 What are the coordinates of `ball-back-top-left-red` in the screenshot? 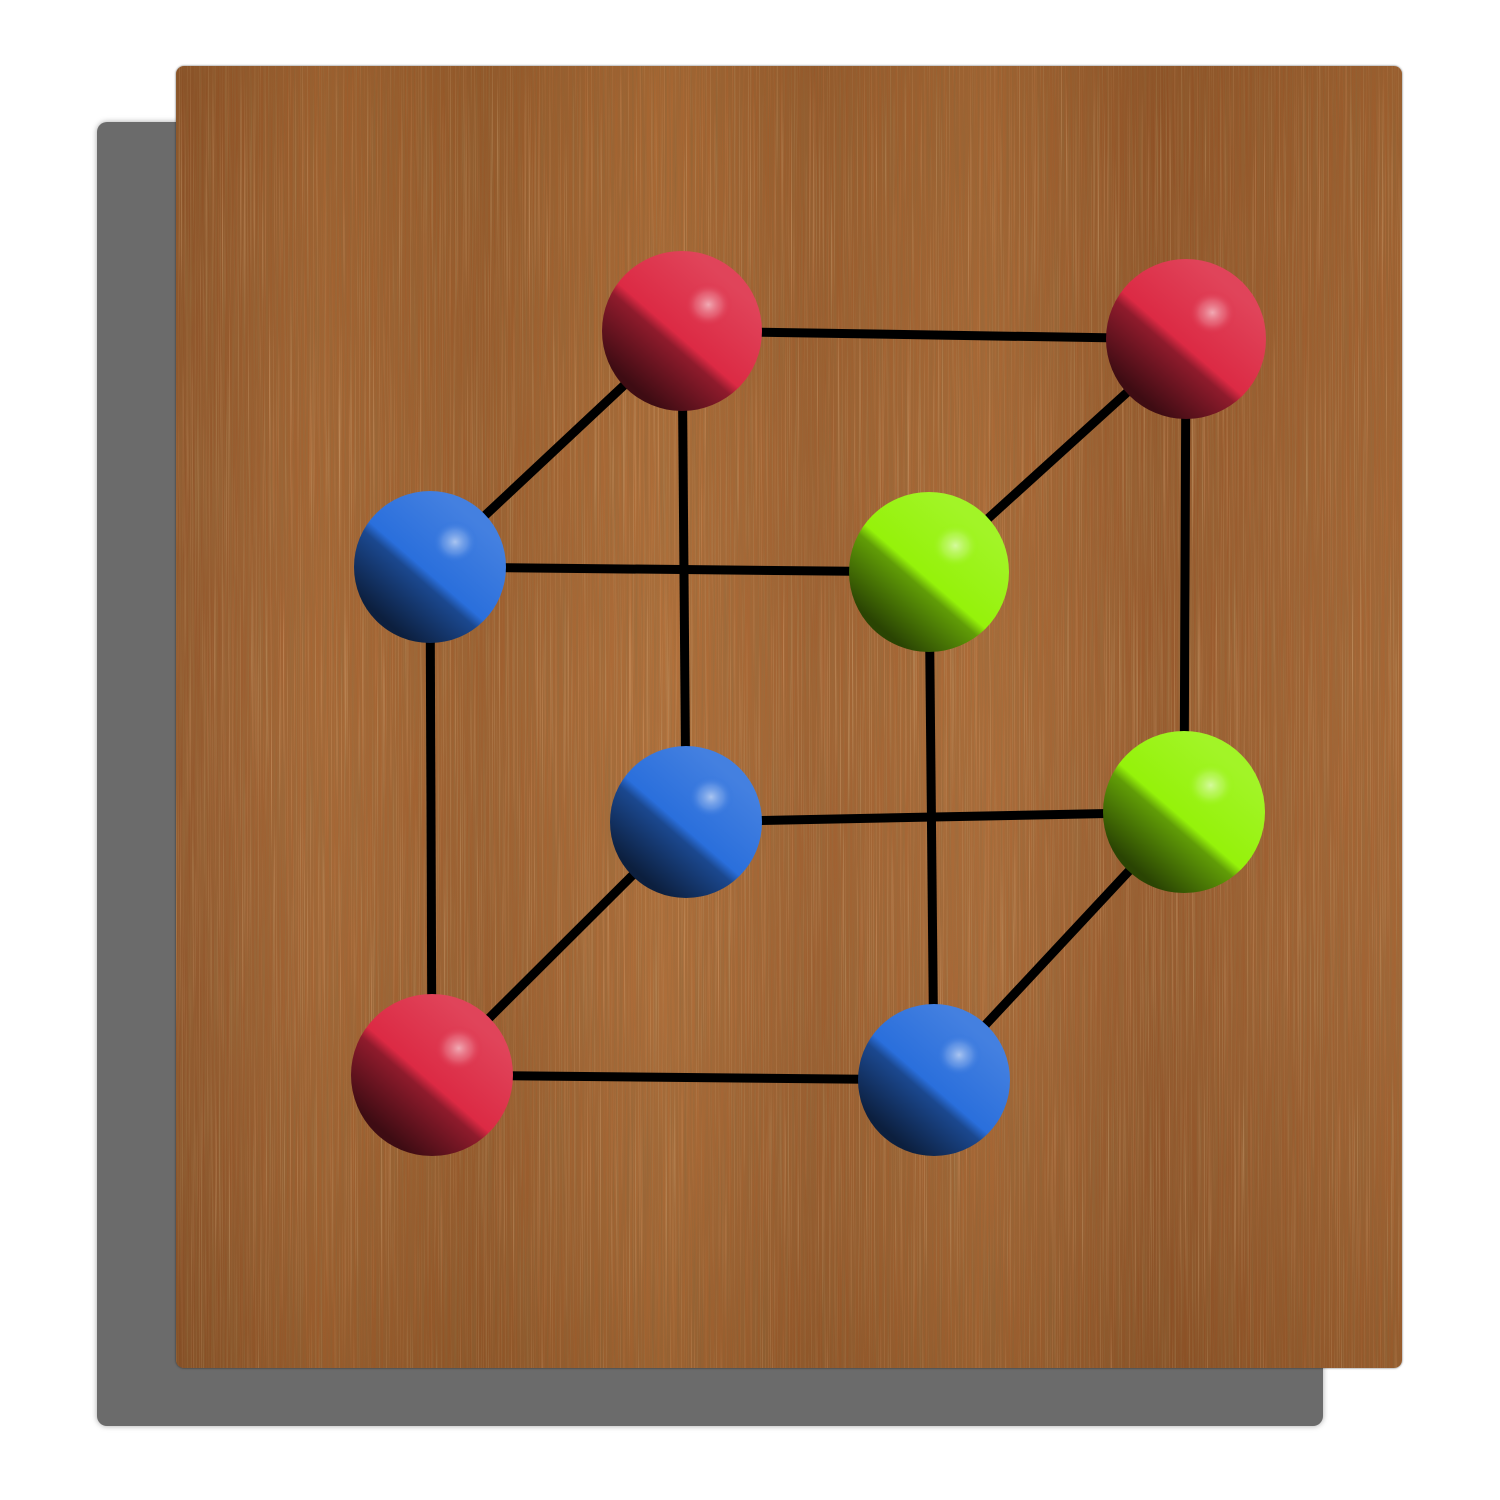 It's located at (682, 331).